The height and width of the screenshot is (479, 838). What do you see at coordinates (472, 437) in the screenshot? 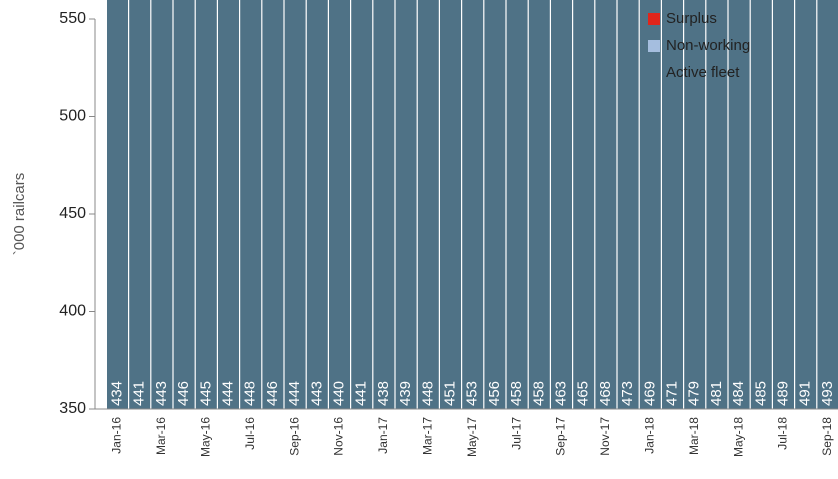
I see `x-tick-label: May-17` at bounding box center [472, 437].